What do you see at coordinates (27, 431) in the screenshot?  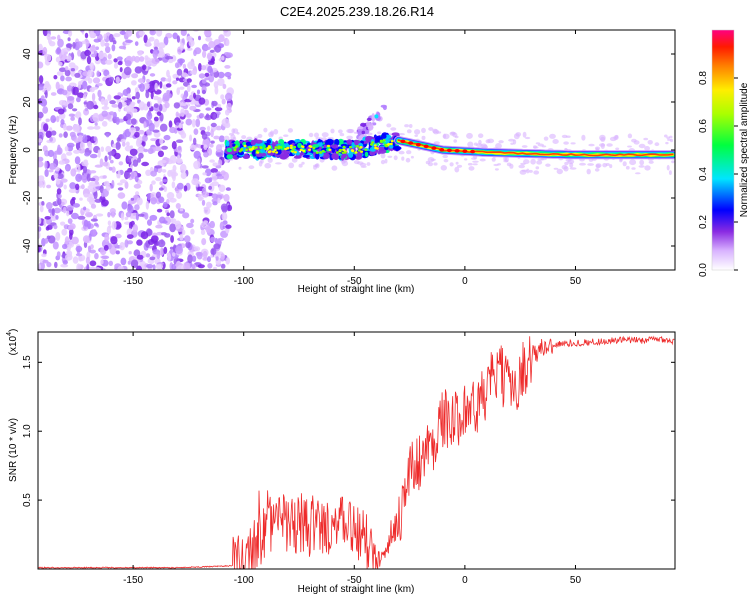 I see `y-tick-label: 1.0` at bounding box center [27, 431].